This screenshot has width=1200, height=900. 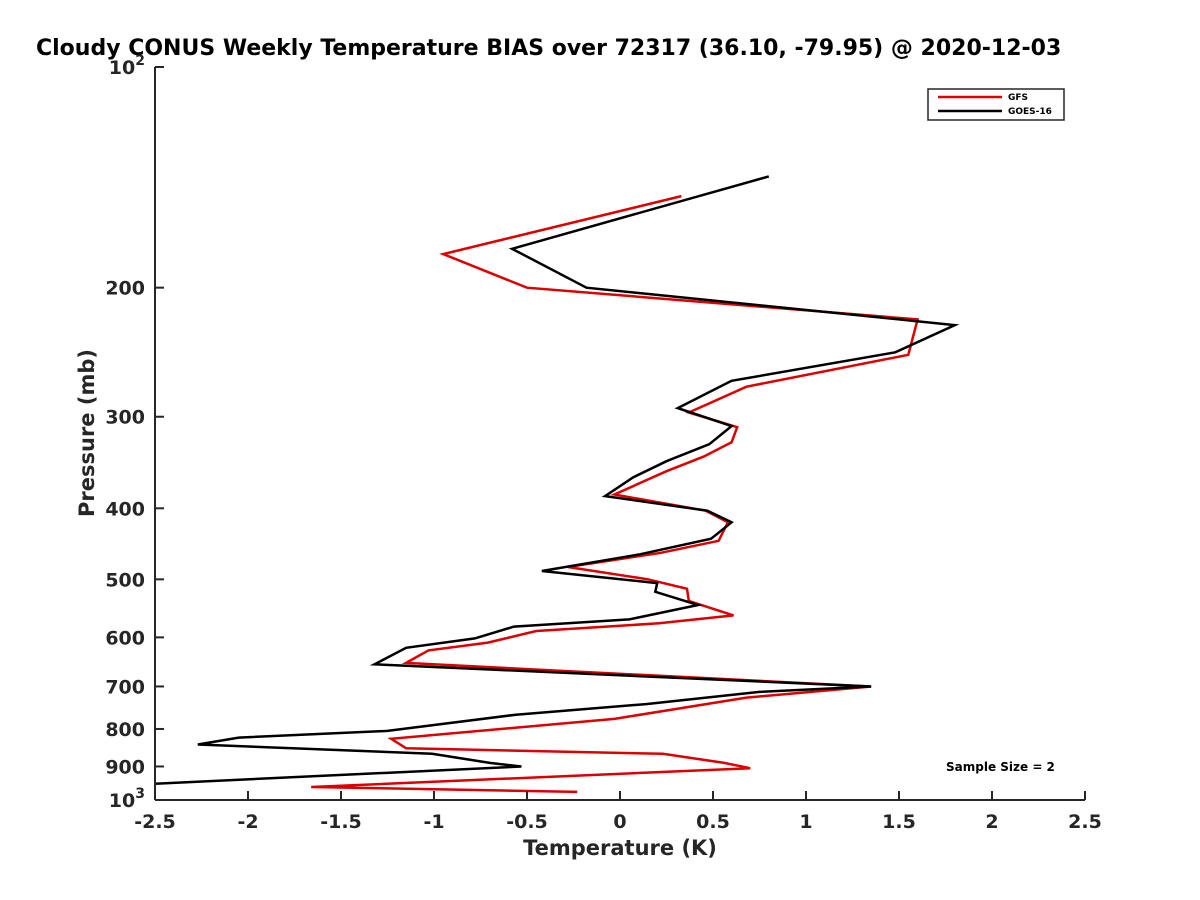 What do you see at coordinates (805, 822) in the screenshot?
I see `x-tick-label: 1` at bounding box center [805, 822].